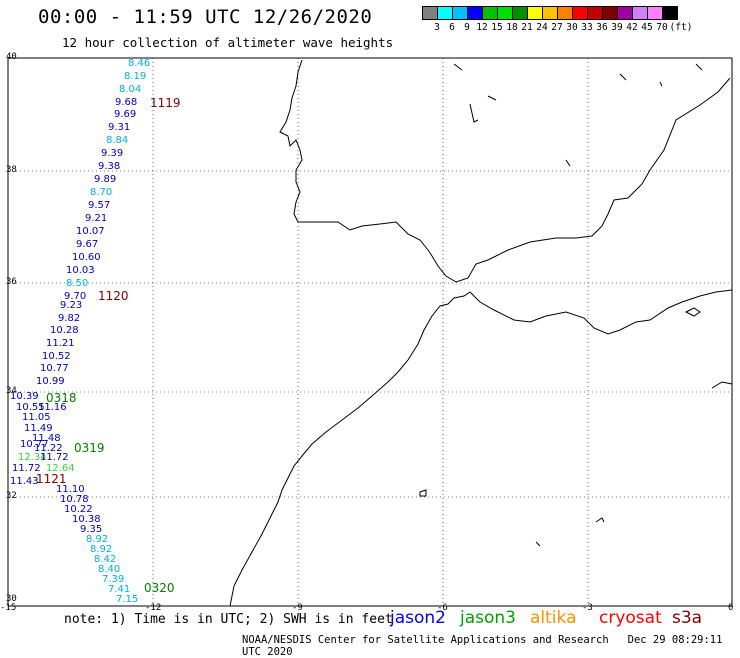 This screenshot has width=740, height=658. I want to click on swh-value-label: 8.04, so click(130, 89).